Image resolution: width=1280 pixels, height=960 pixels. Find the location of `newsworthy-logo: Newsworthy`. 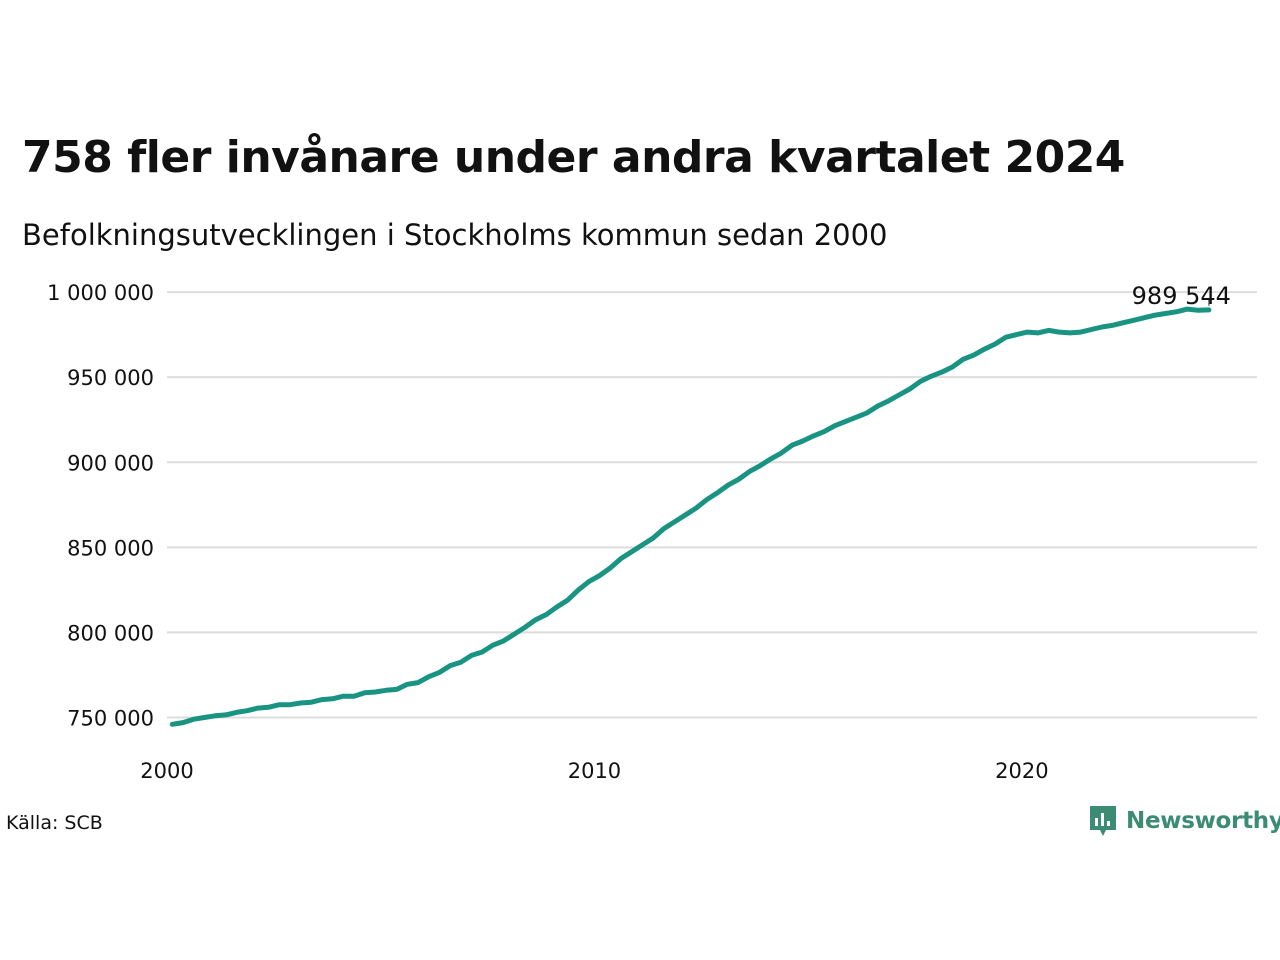

newsworthy-logo: Newsworthy is located at coordinates (1184, 821).